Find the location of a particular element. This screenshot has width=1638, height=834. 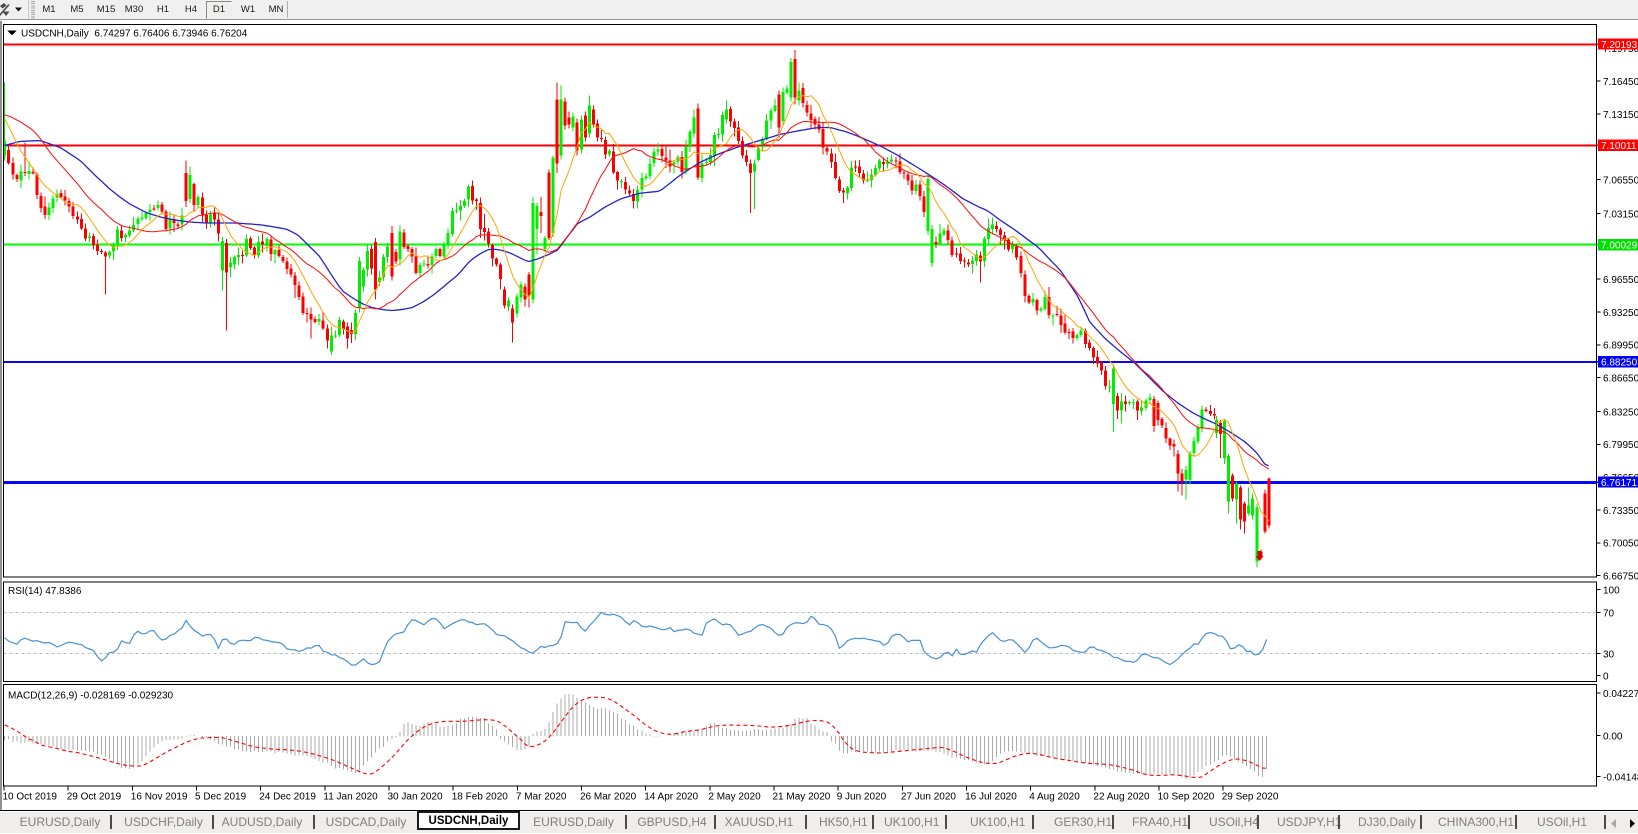

svg-text: 10 Oct 2019 is located at coordinates (30, 797).